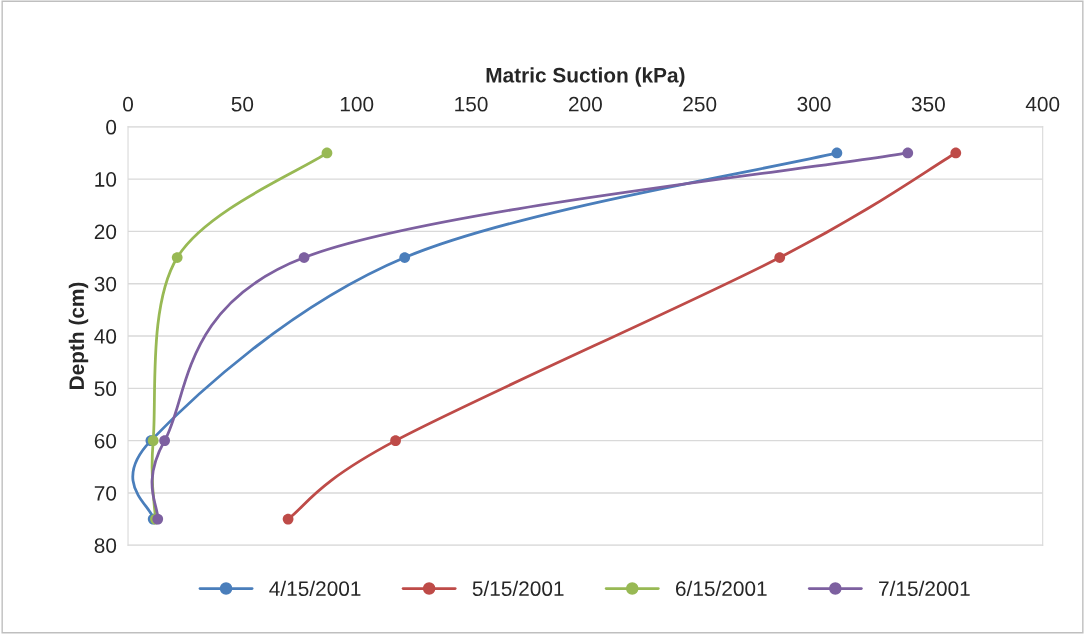 Image resolution: width=1085 pixels, height=634 pixels. What do you see at coordinates (1042, 104) in the screenshot?
I see `x-tick-label: 400` at bounding box center [1042, 104].